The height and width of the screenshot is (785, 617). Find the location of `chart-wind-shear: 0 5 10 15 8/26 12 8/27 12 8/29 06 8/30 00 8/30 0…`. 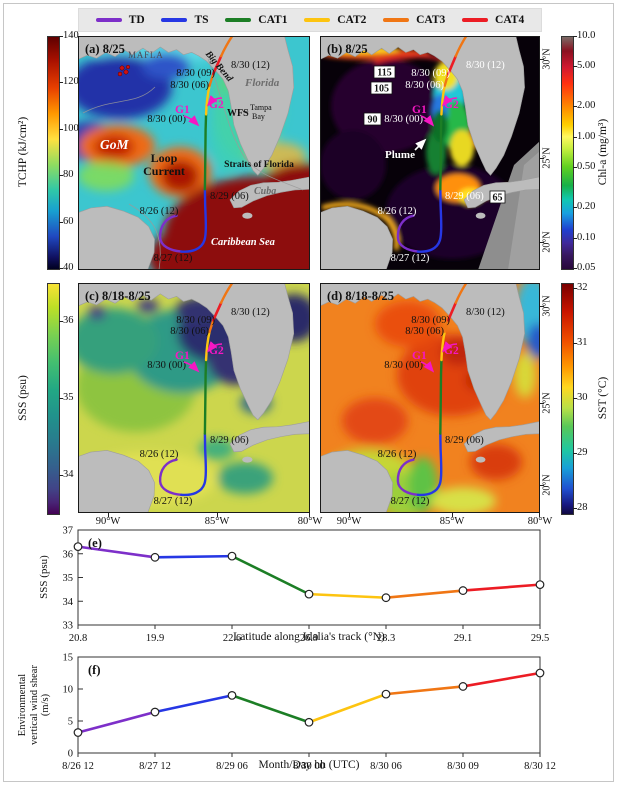

chart-wind-shear: 0 5 10 15 8/26 12 8/27 12 8/29 06 8/30 00 8/30 0… is located at coordinates (309, 712).